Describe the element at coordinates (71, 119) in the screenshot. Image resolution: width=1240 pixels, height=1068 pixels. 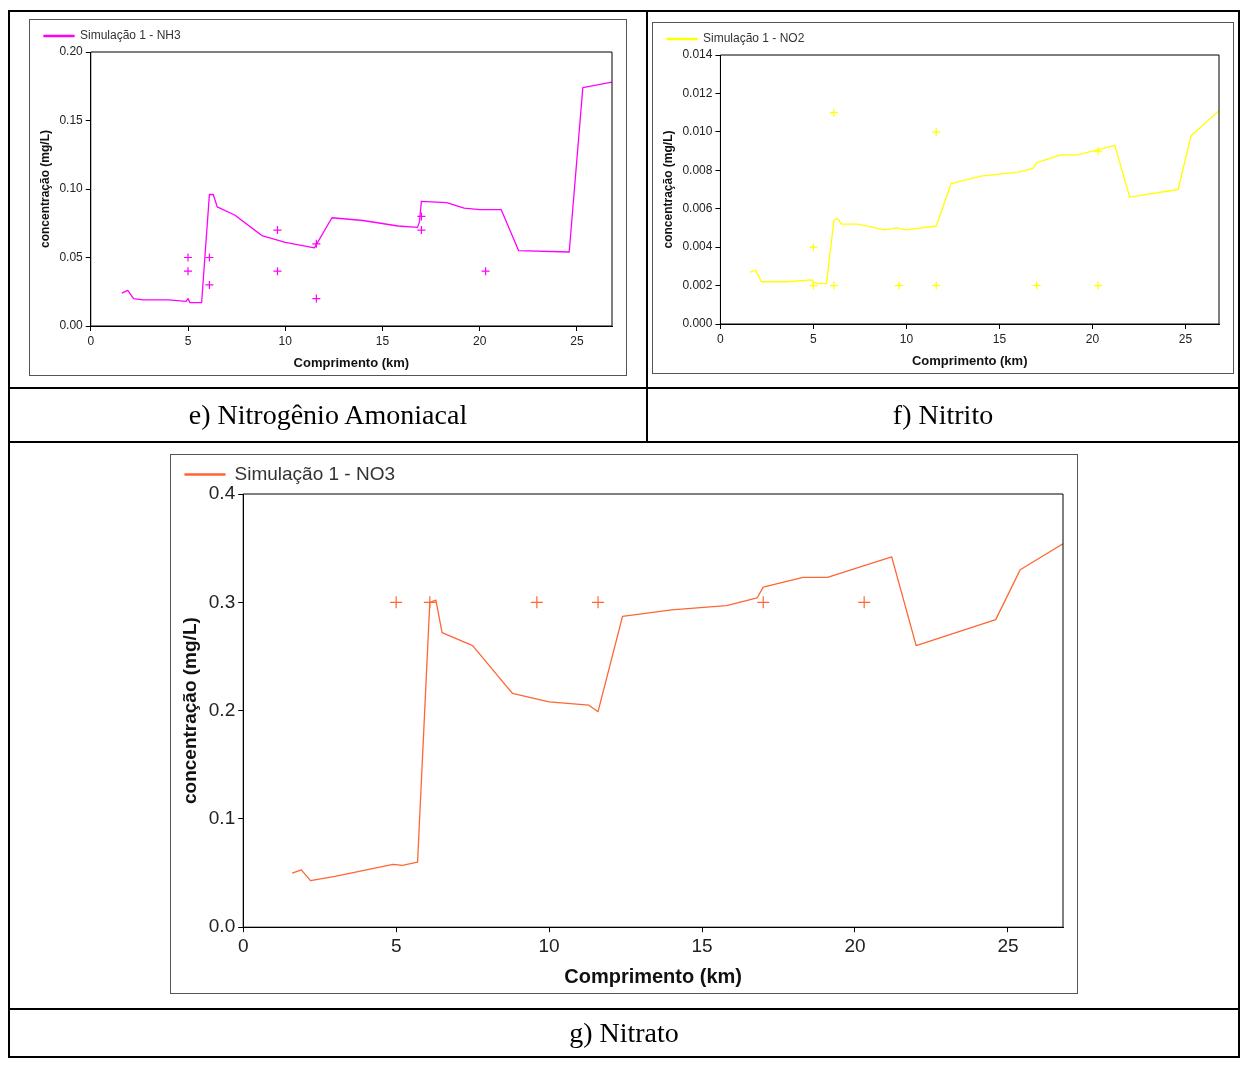
I see `y-tick-label: 0.15` at that location.